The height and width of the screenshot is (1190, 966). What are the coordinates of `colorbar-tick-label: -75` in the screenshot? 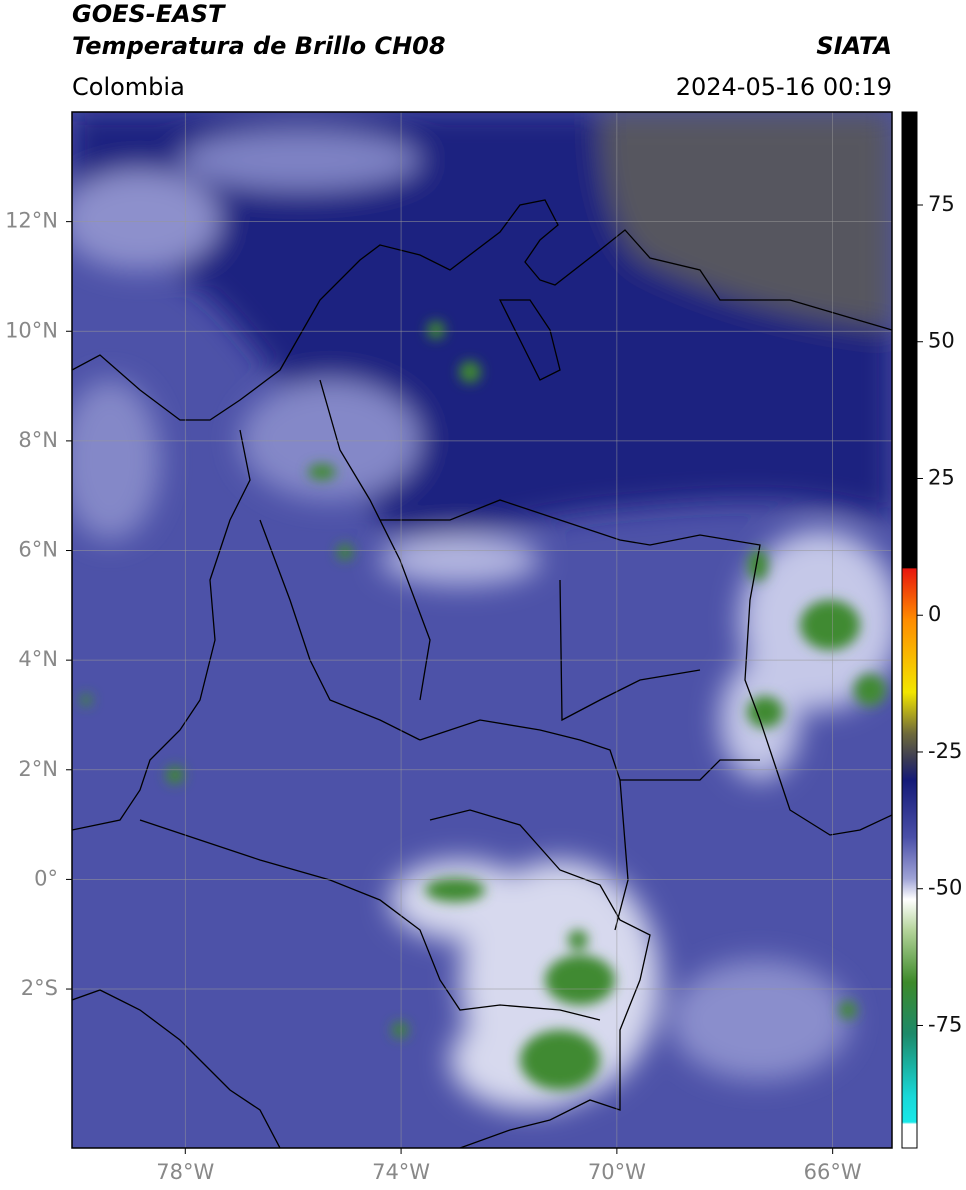 It's located at (945, 1024).